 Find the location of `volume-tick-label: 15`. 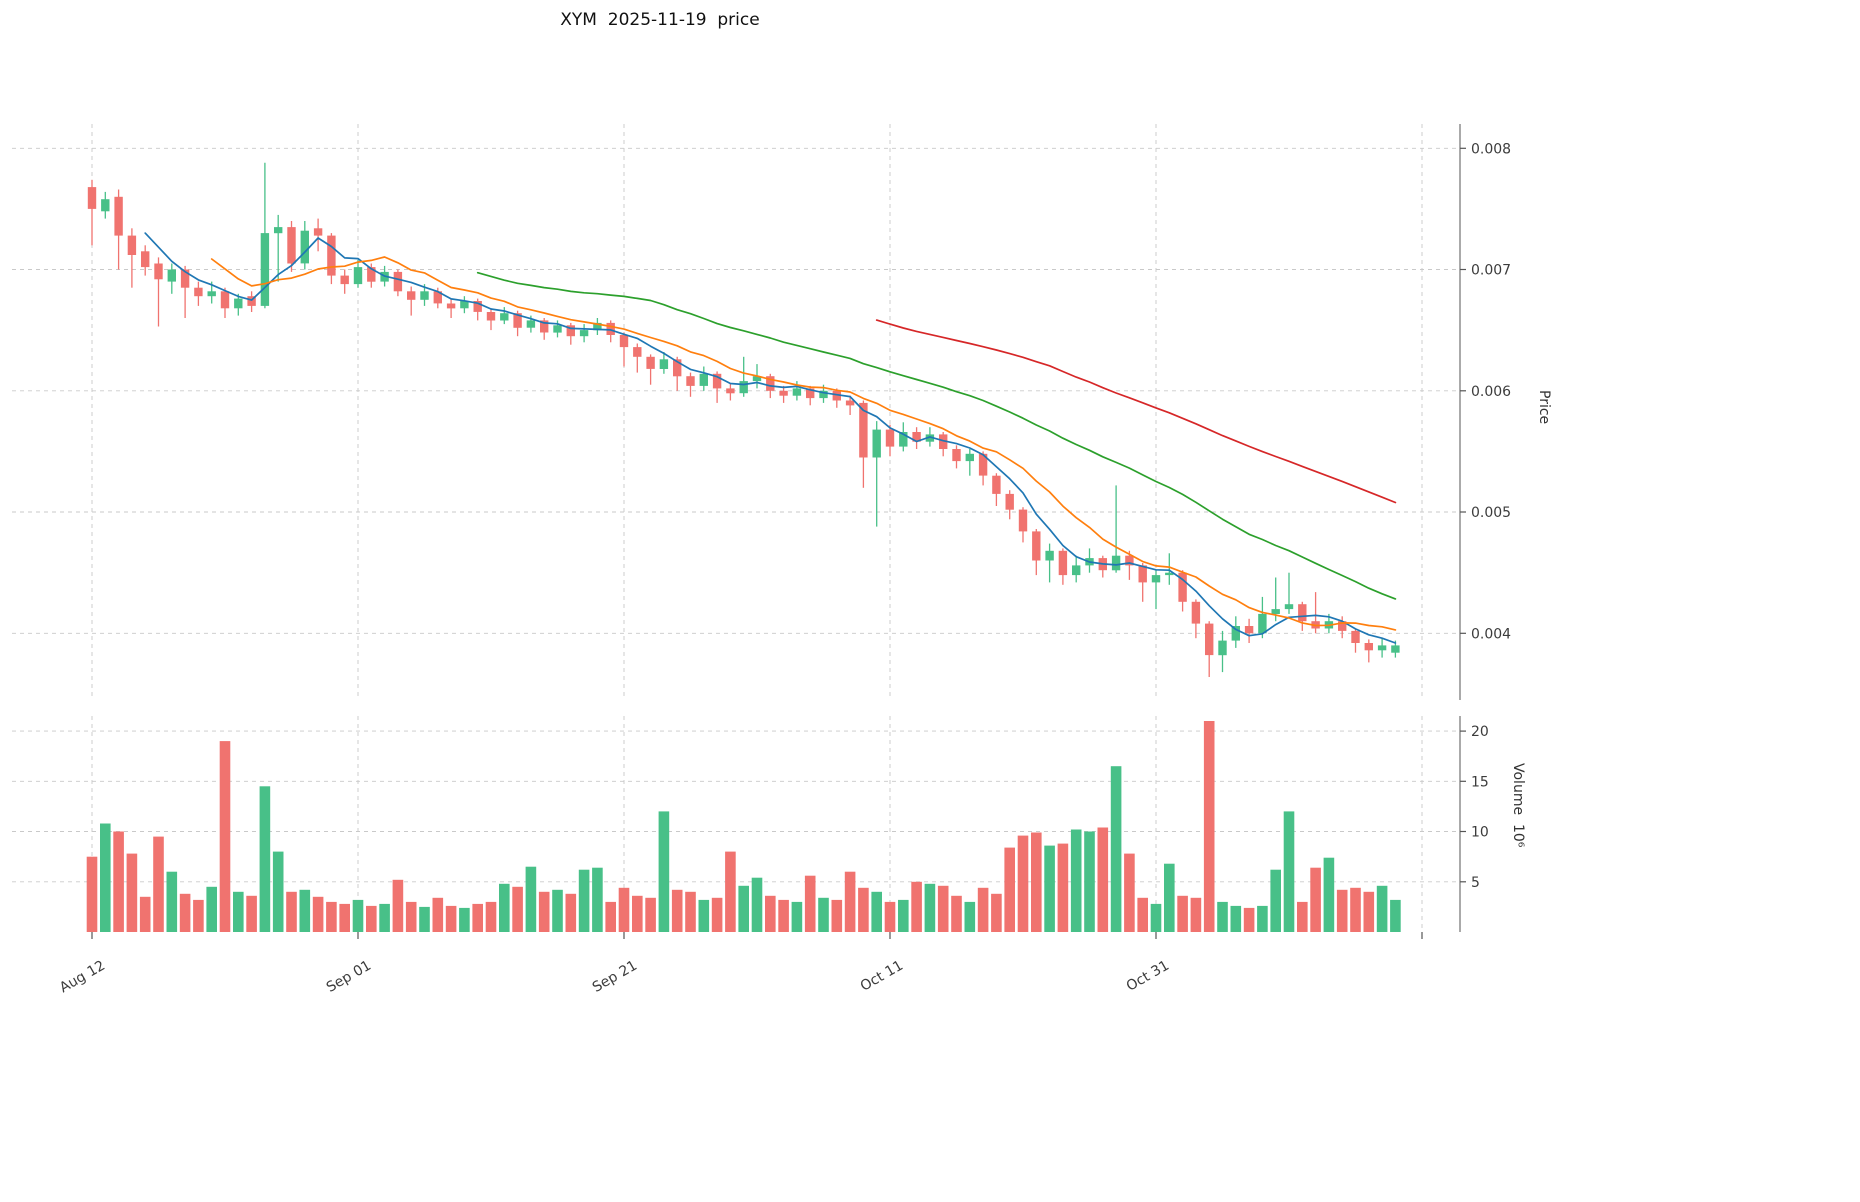

volume-tick-label: 15 is located at coordinates (1480, 782).